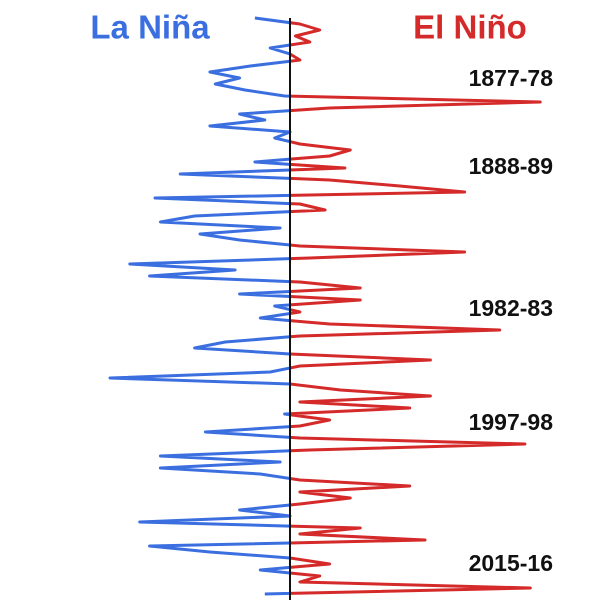  What do you see at coordinates (511, 422) in the screenshot?
I see `annotation: 1997-98` at bounding box center [511, 422].